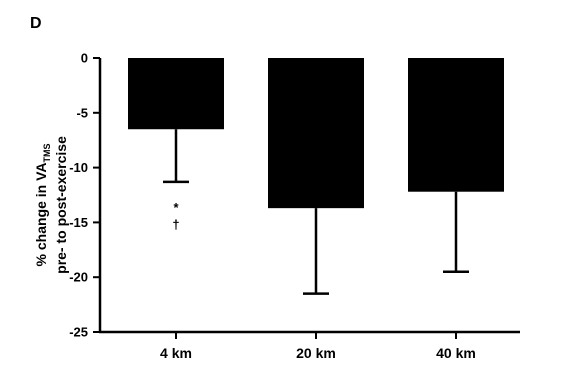 The width and height of the screenshot is (565, 372). Describe the element at coordinates (175, 216) in the screenshot. I see `annotations: *†` at that location.